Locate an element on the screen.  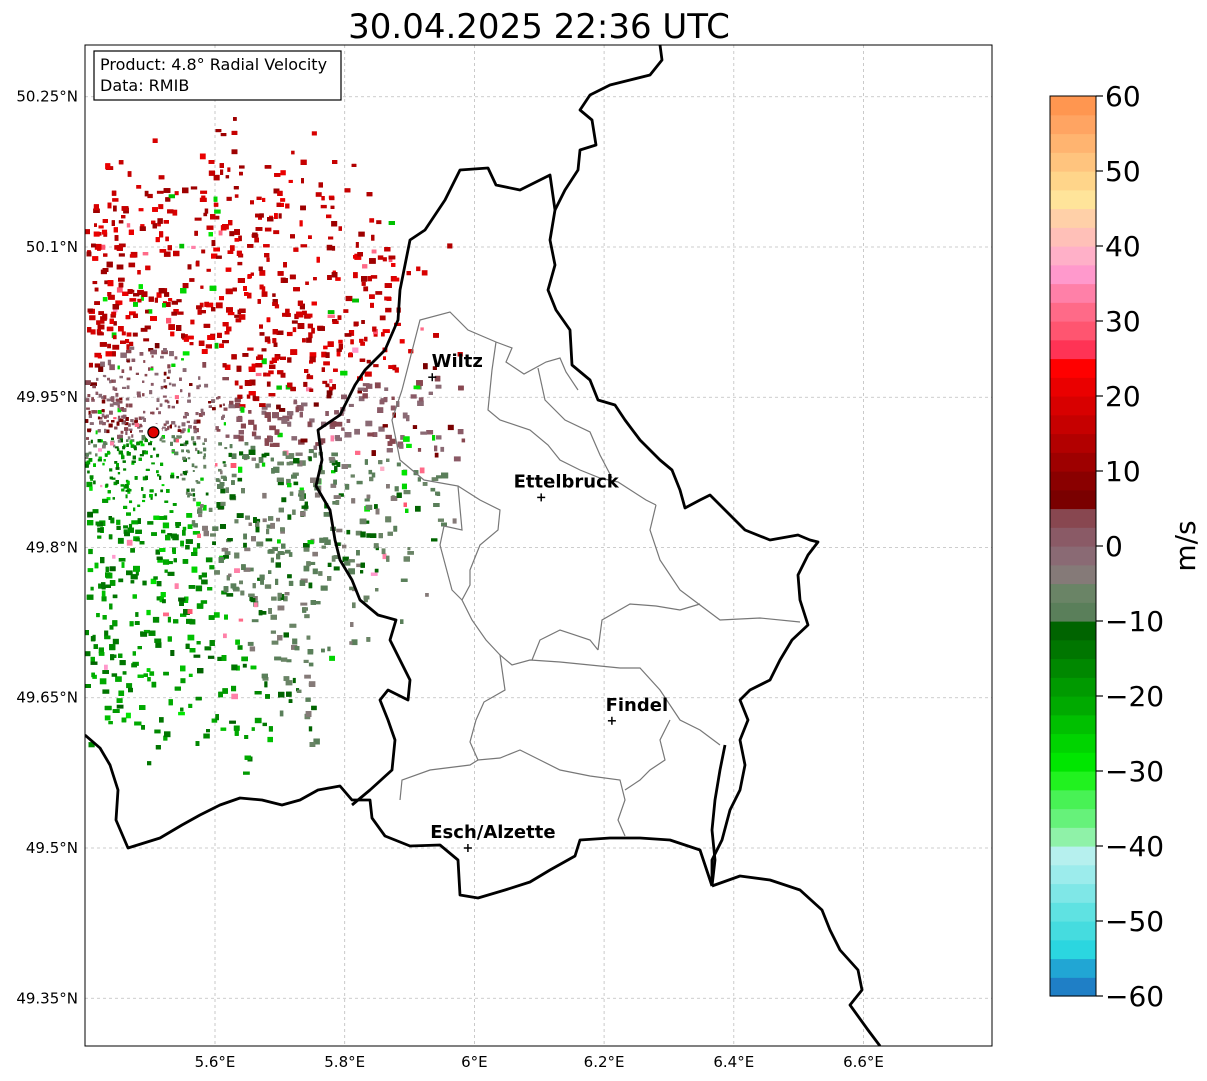
colorbar-tick-label: 0 is located at coordinates (1114, 546).